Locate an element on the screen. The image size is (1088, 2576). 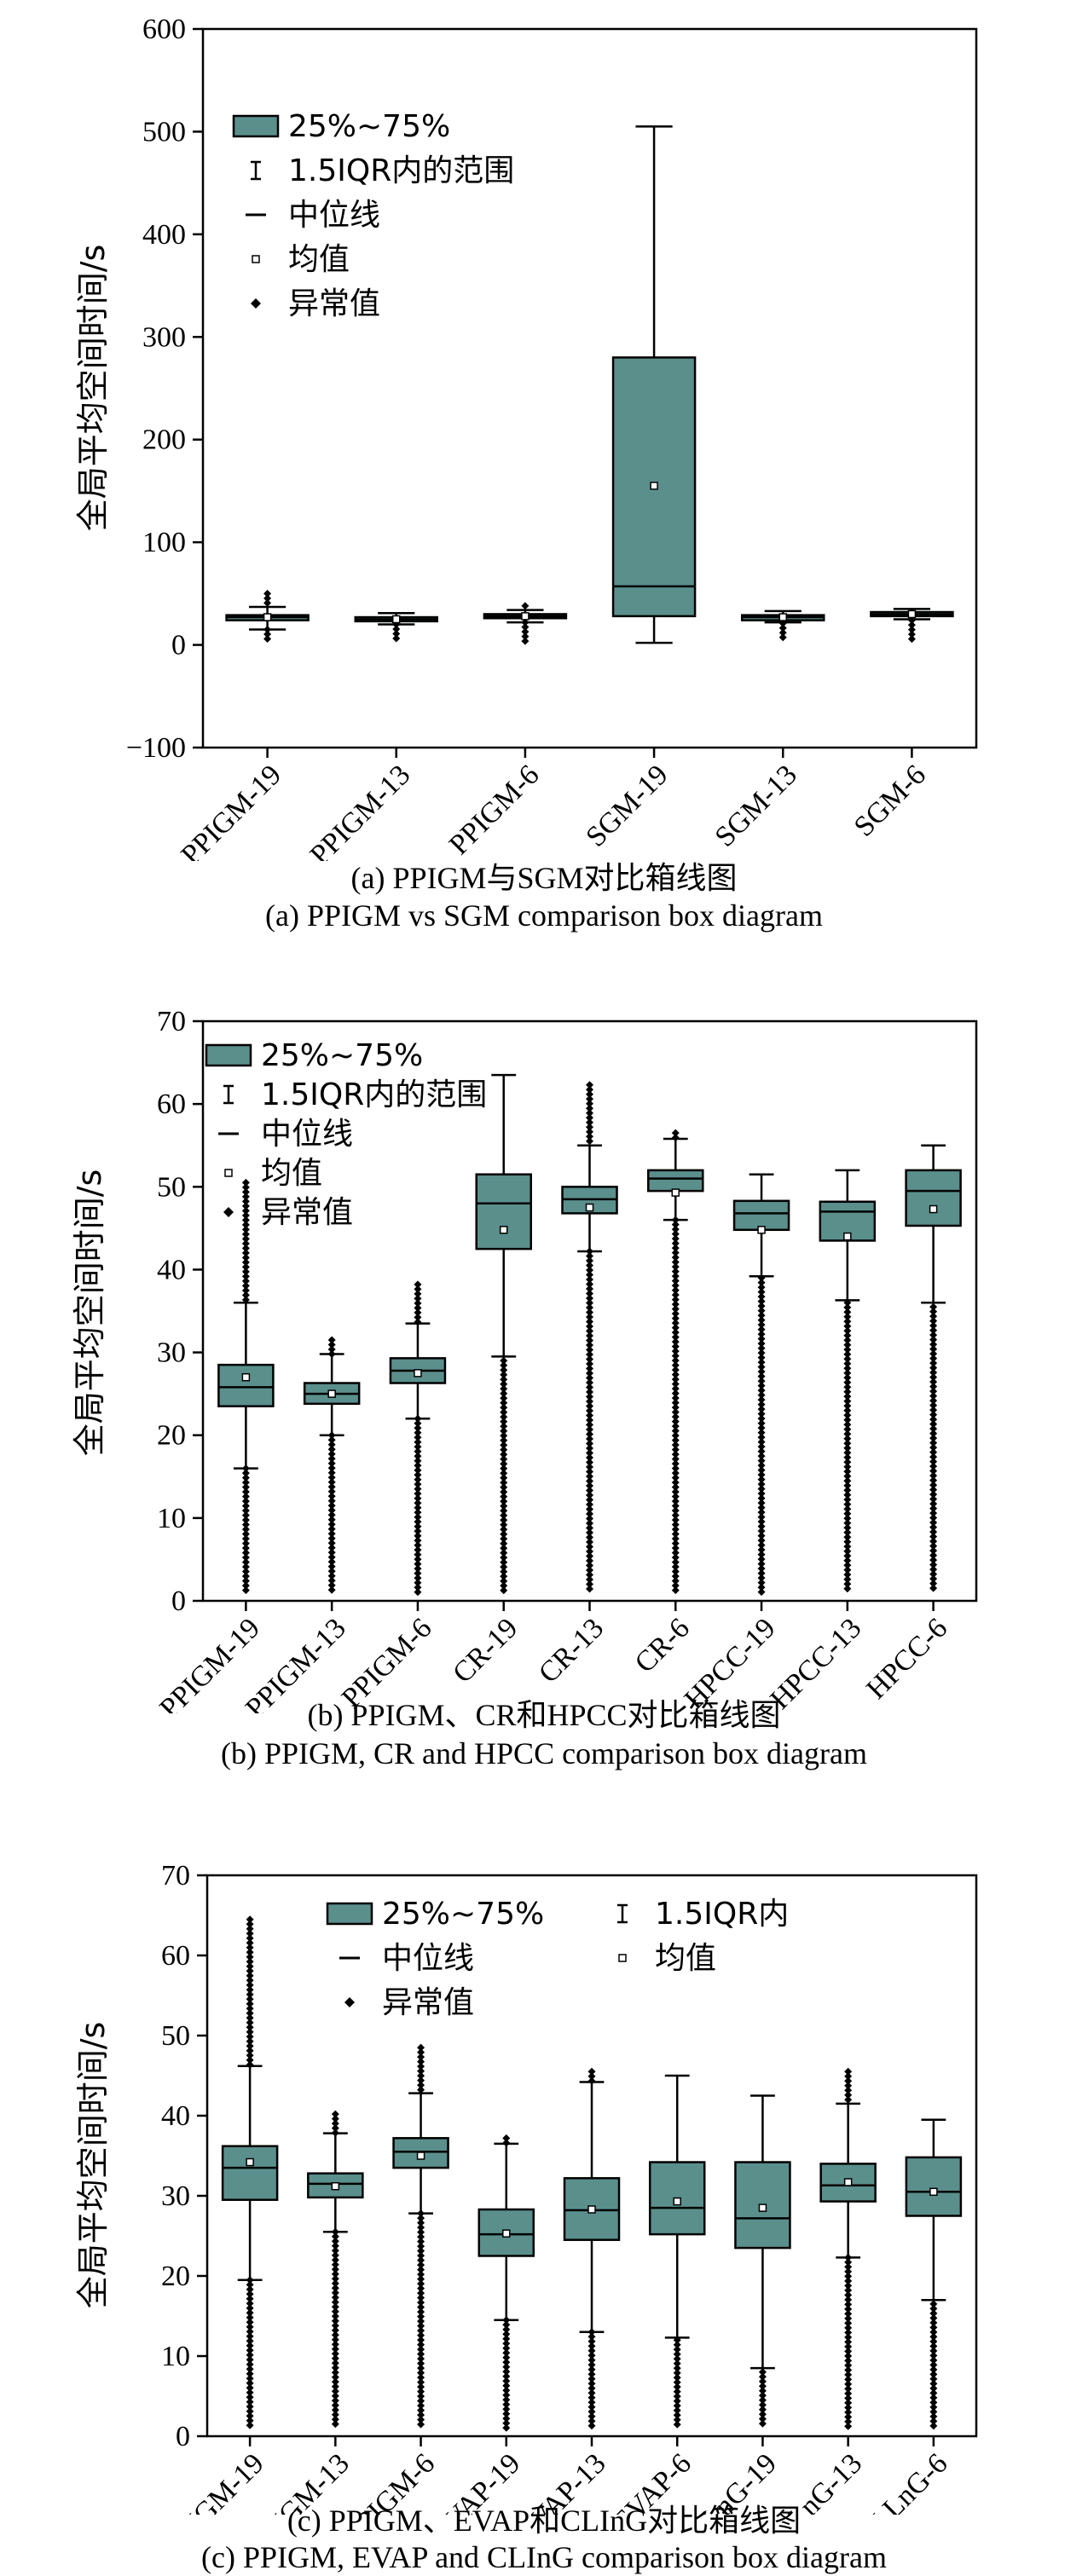
legend-mean-swatch is located at coordinates (256, 259).